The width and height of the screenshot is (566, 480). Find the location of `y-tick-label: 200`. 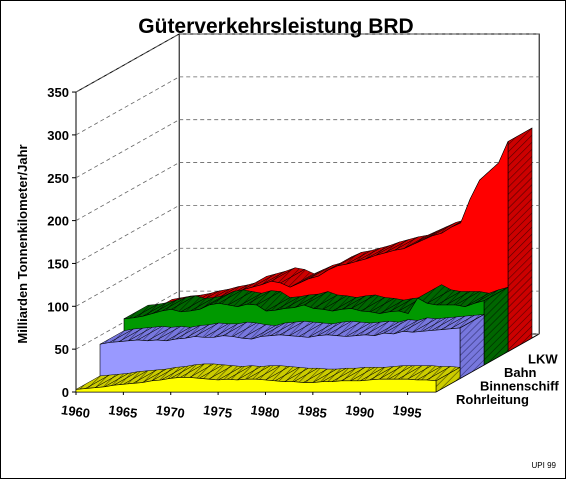

y-tick-label: 200 is located at coordinates (58, 221).